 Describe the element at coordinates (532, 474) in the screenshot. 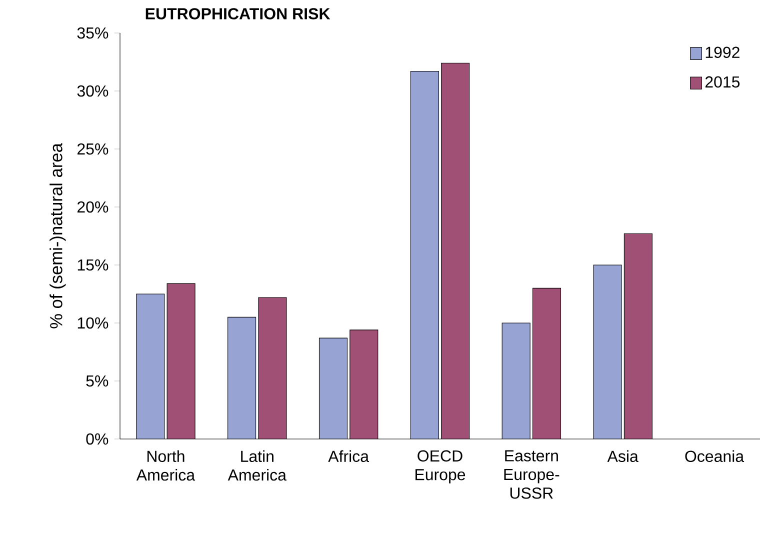

I see `x-tick-label: Eastern Europe-USSR` at that location.